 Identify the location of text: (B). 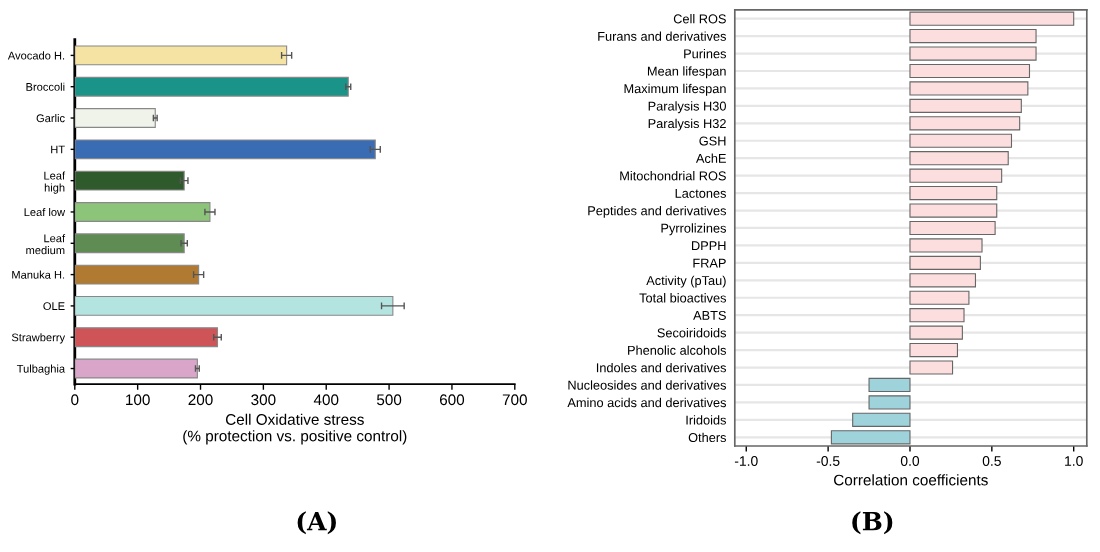
(872, 523).